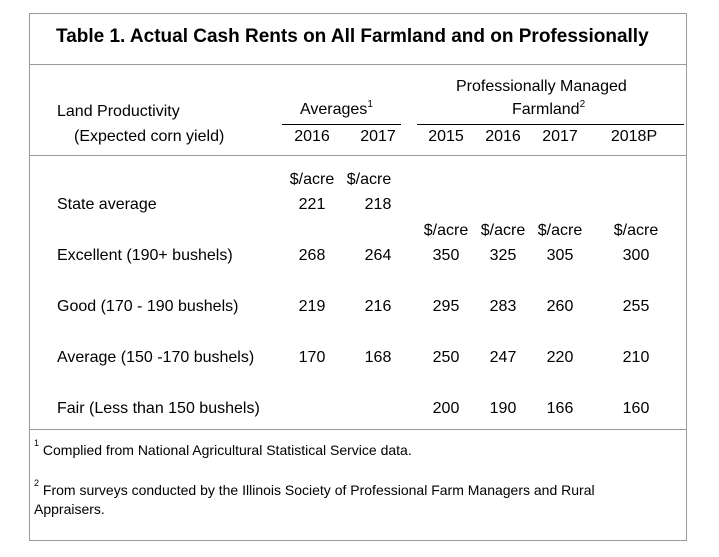 This screenshot has width=719, height=557. I want to click on cell-prof-2017: 166, so click(560, 408).